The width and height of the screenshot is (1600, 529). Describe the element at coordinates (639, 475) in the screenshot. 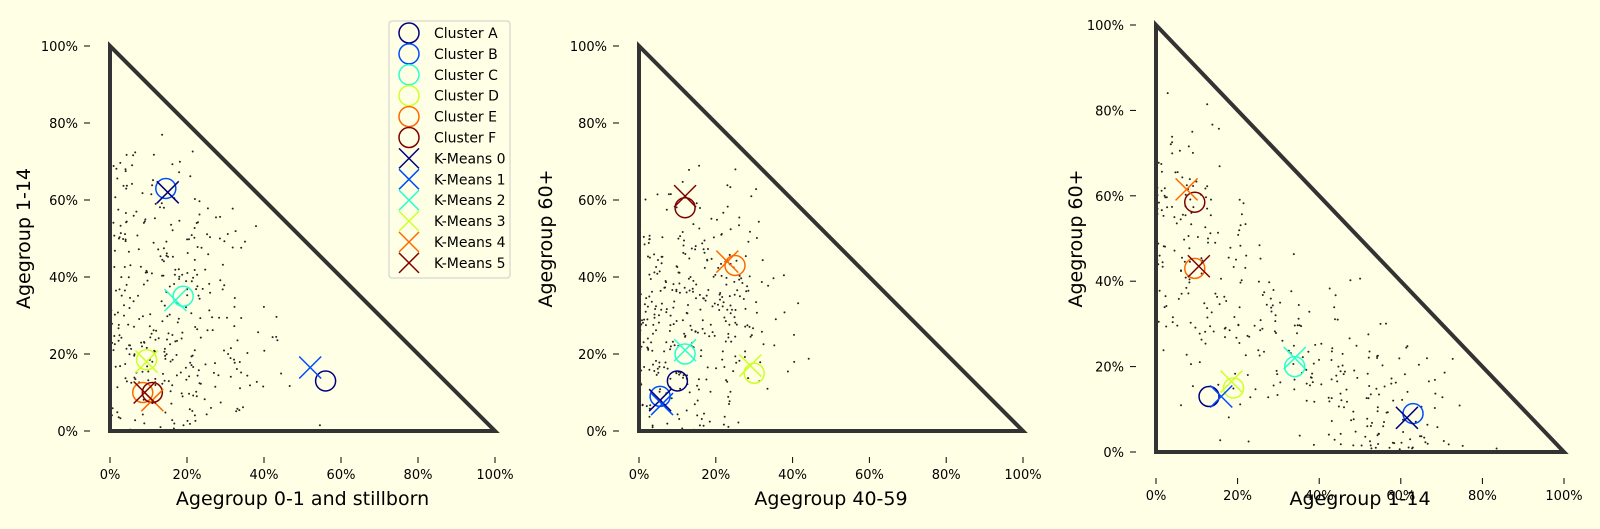

I see `x-tick-label: 0%` at that location.